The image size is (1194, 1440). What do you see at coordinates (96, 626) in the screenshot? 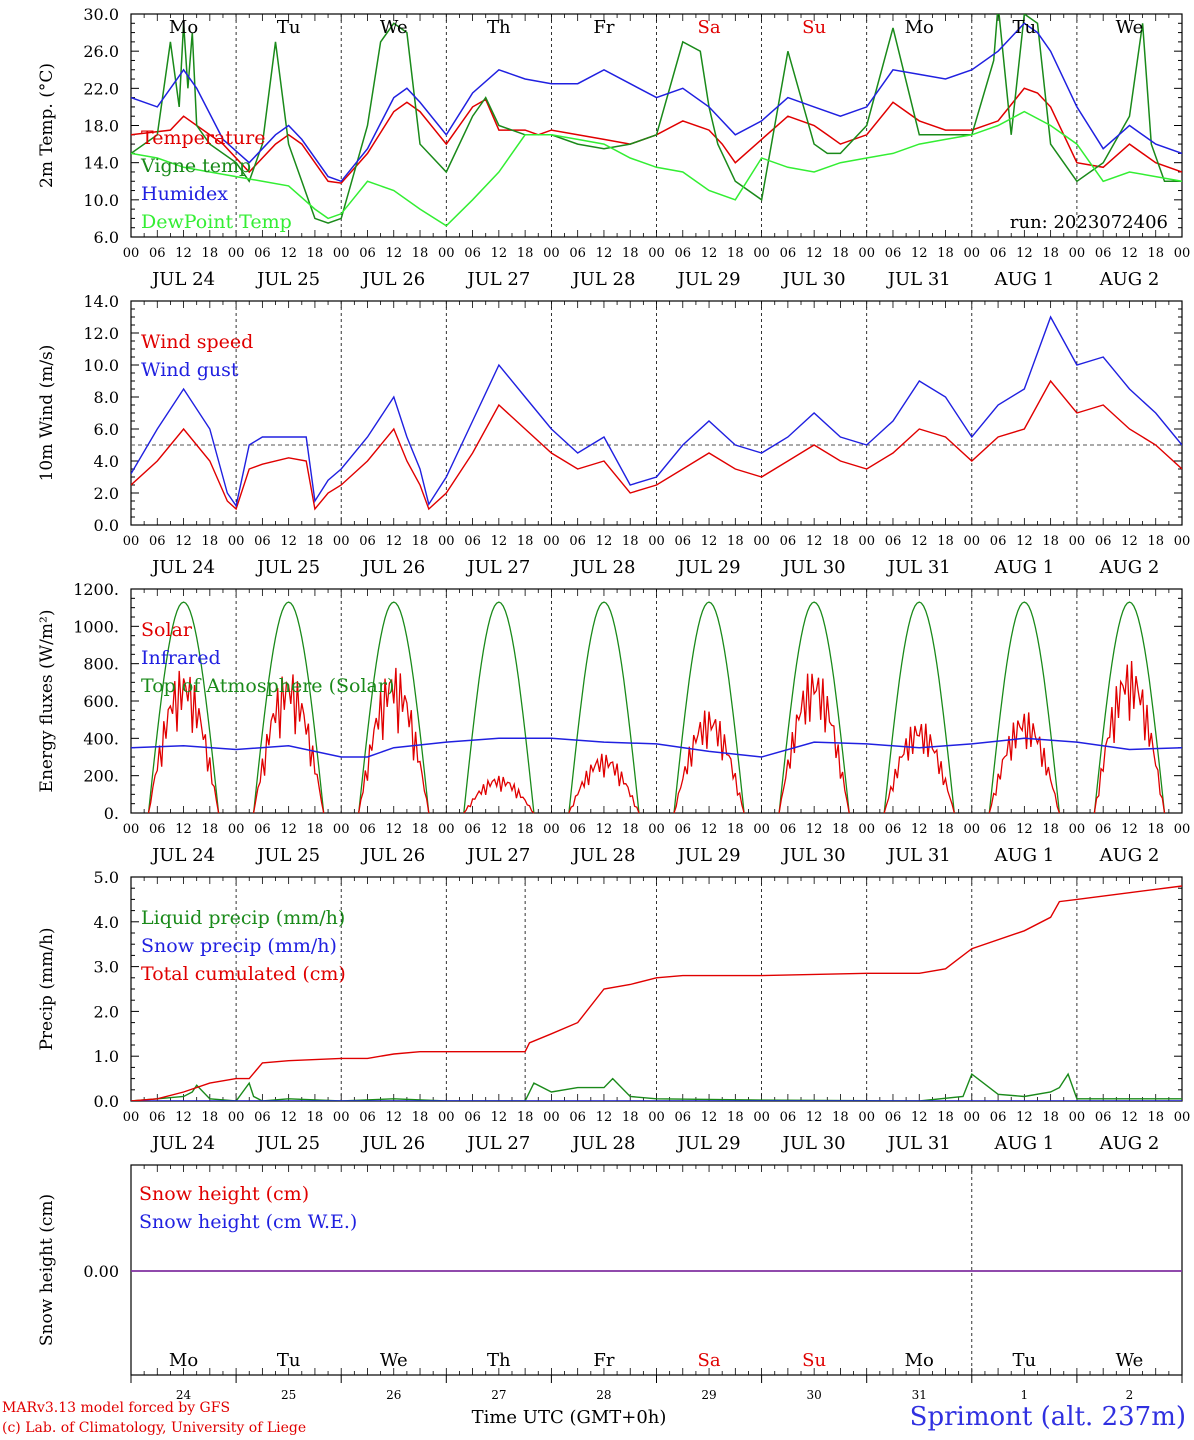
I see `y-tick-label: 1000.` at bounding box center [96, 626].